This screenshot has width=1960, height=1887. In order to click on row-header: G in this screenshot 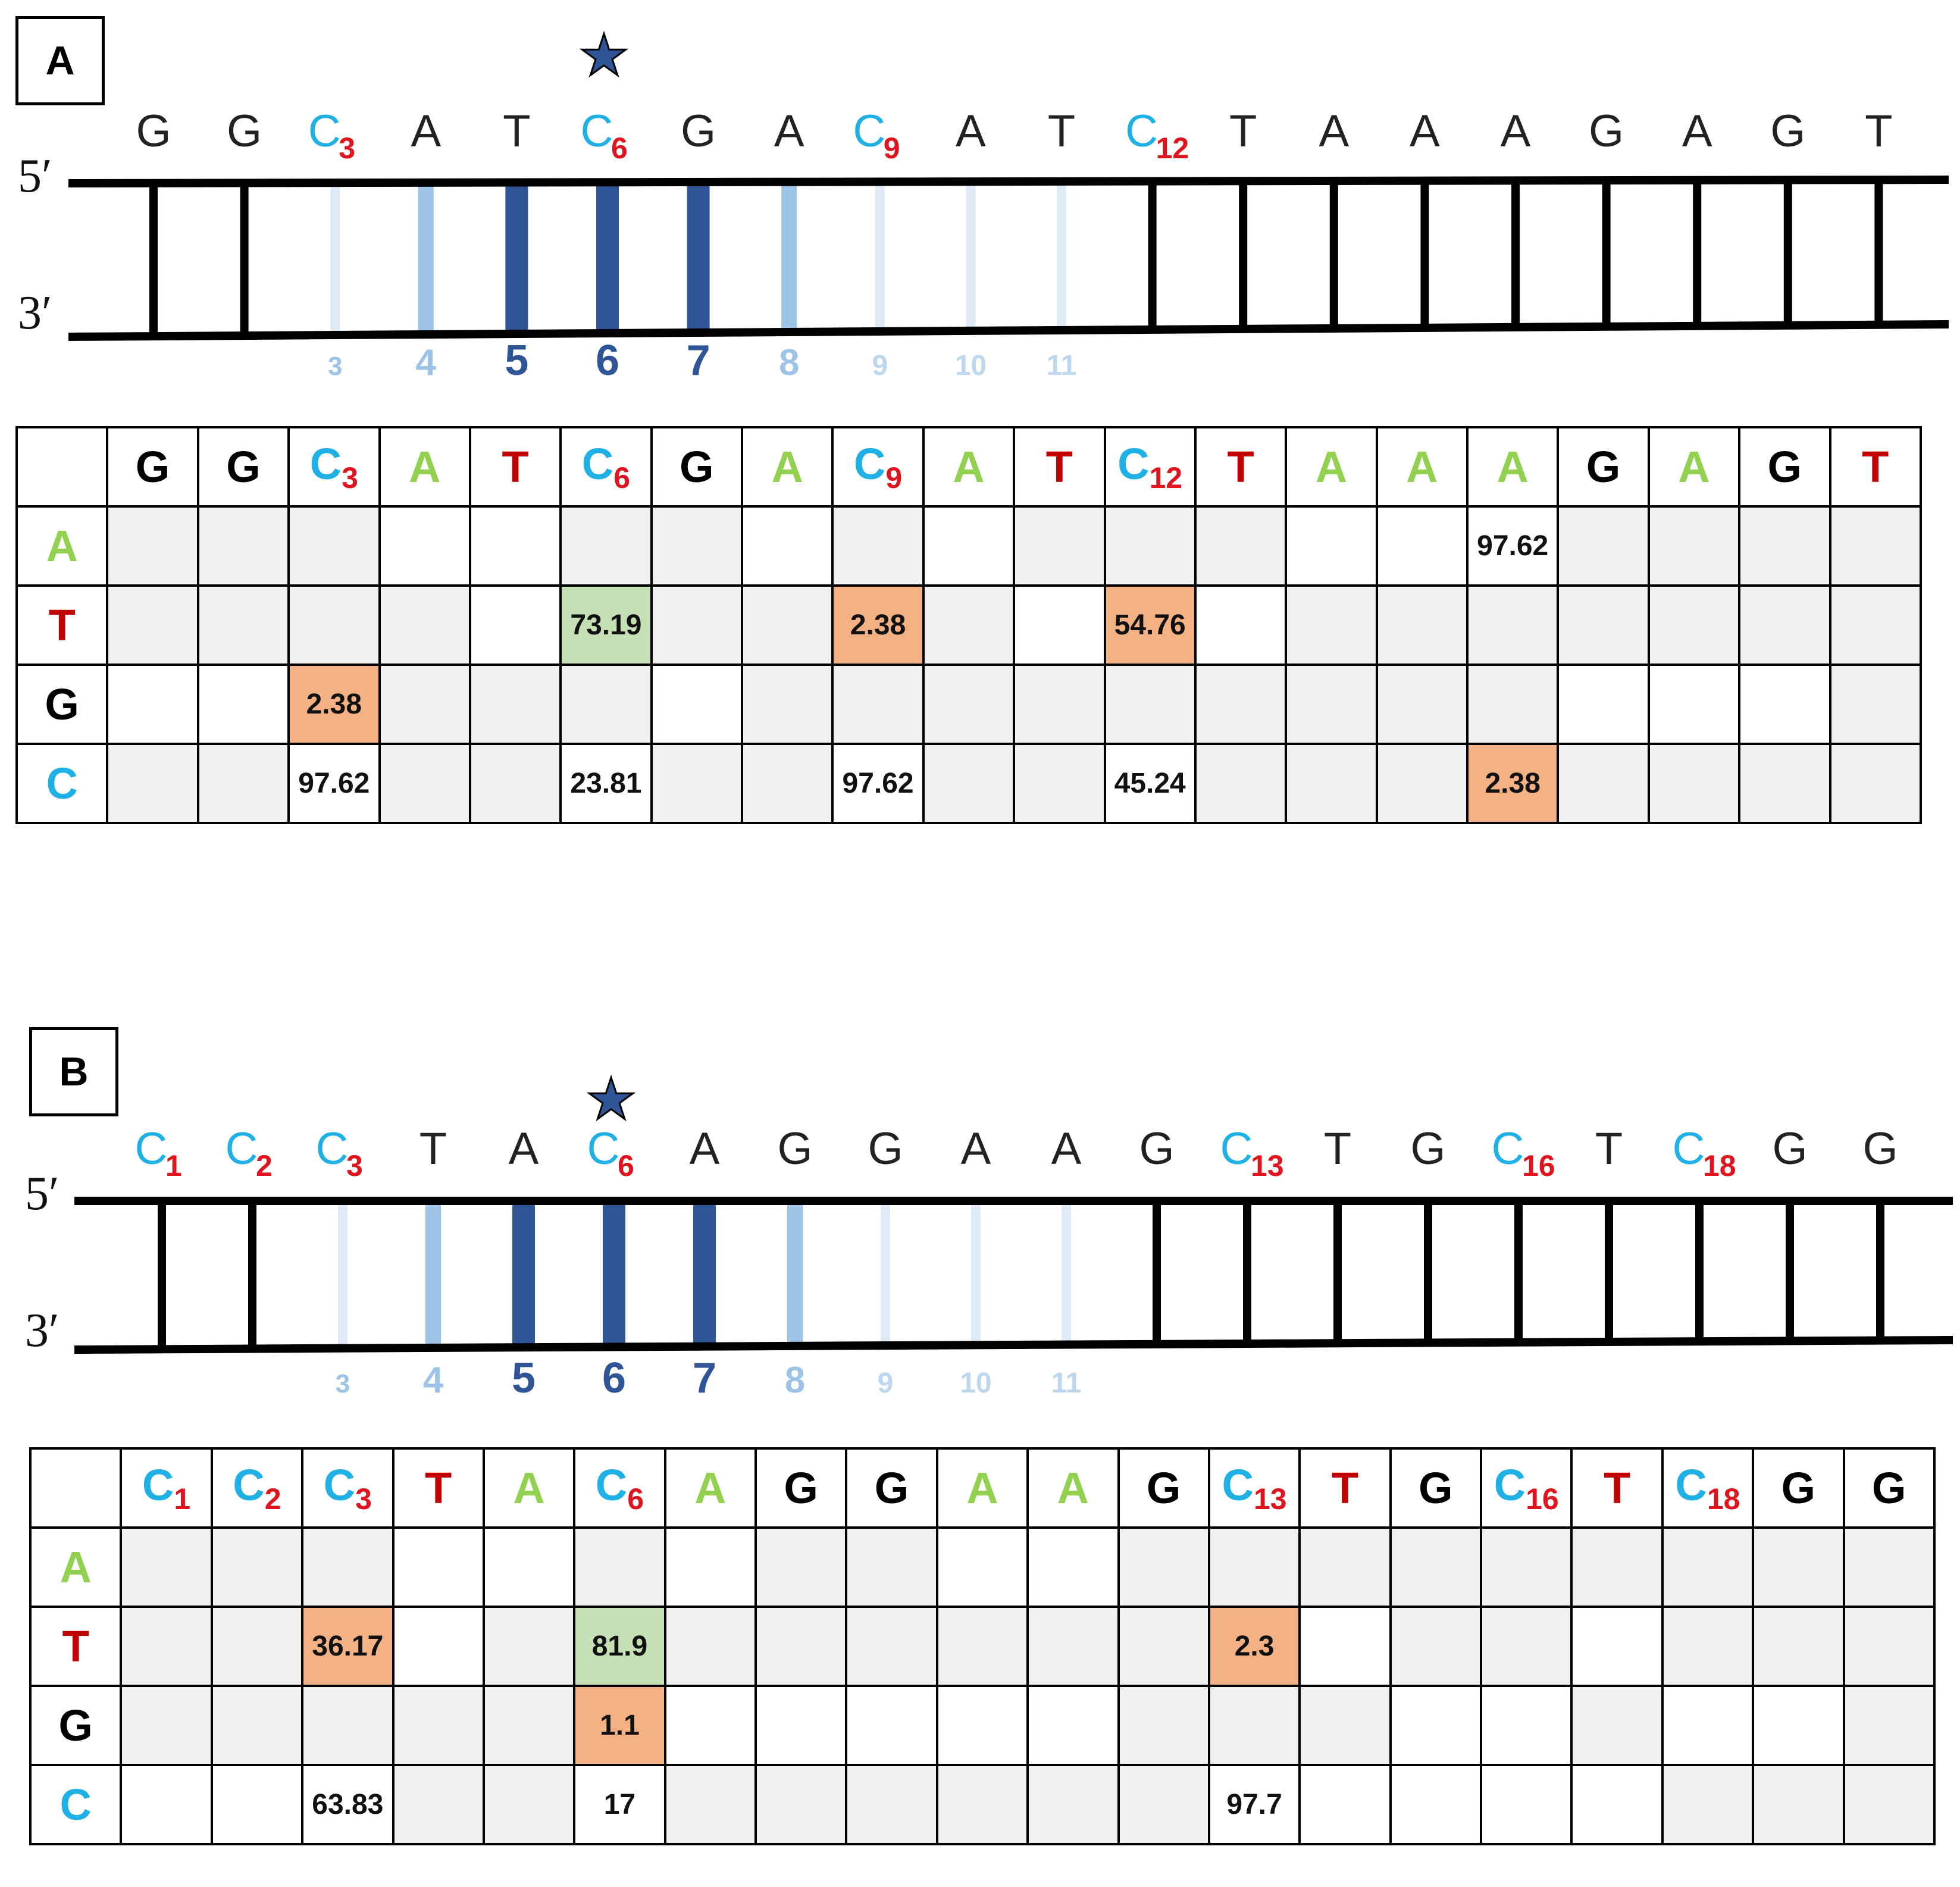, I will do `click(62, 704)`.